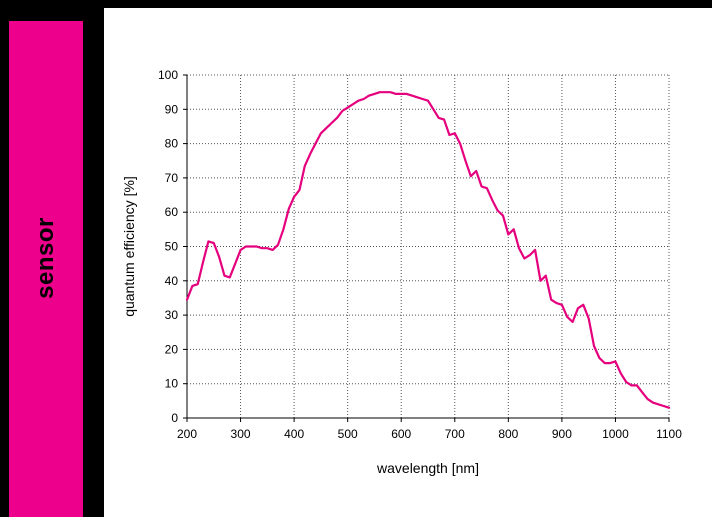 The image size is (712, 517). I want to click on sidebar-accent-band, so click(46, 269).